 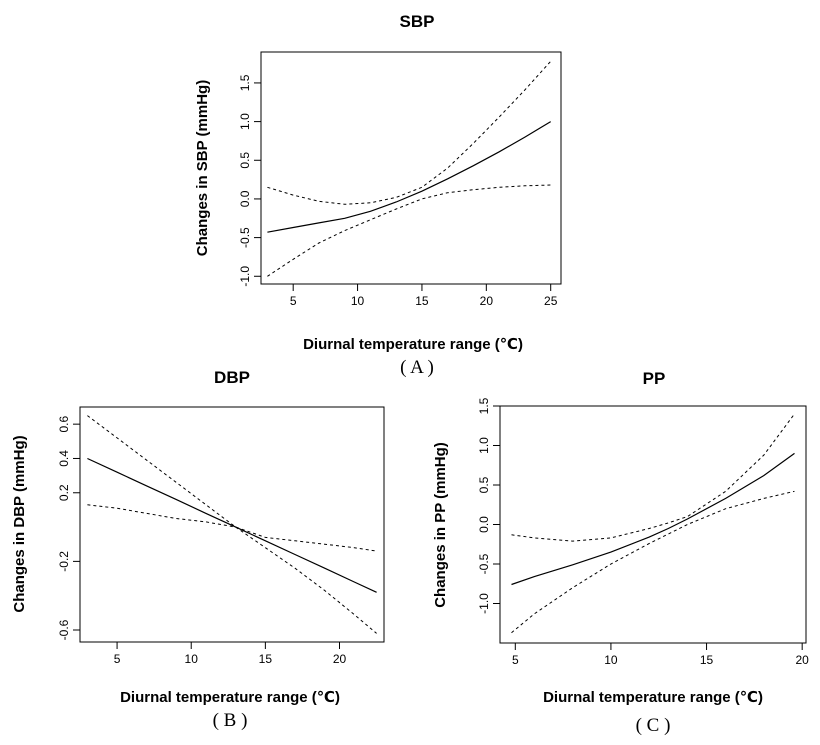 I want to click on x-tick-label: 25, so click(x=551, y=301).